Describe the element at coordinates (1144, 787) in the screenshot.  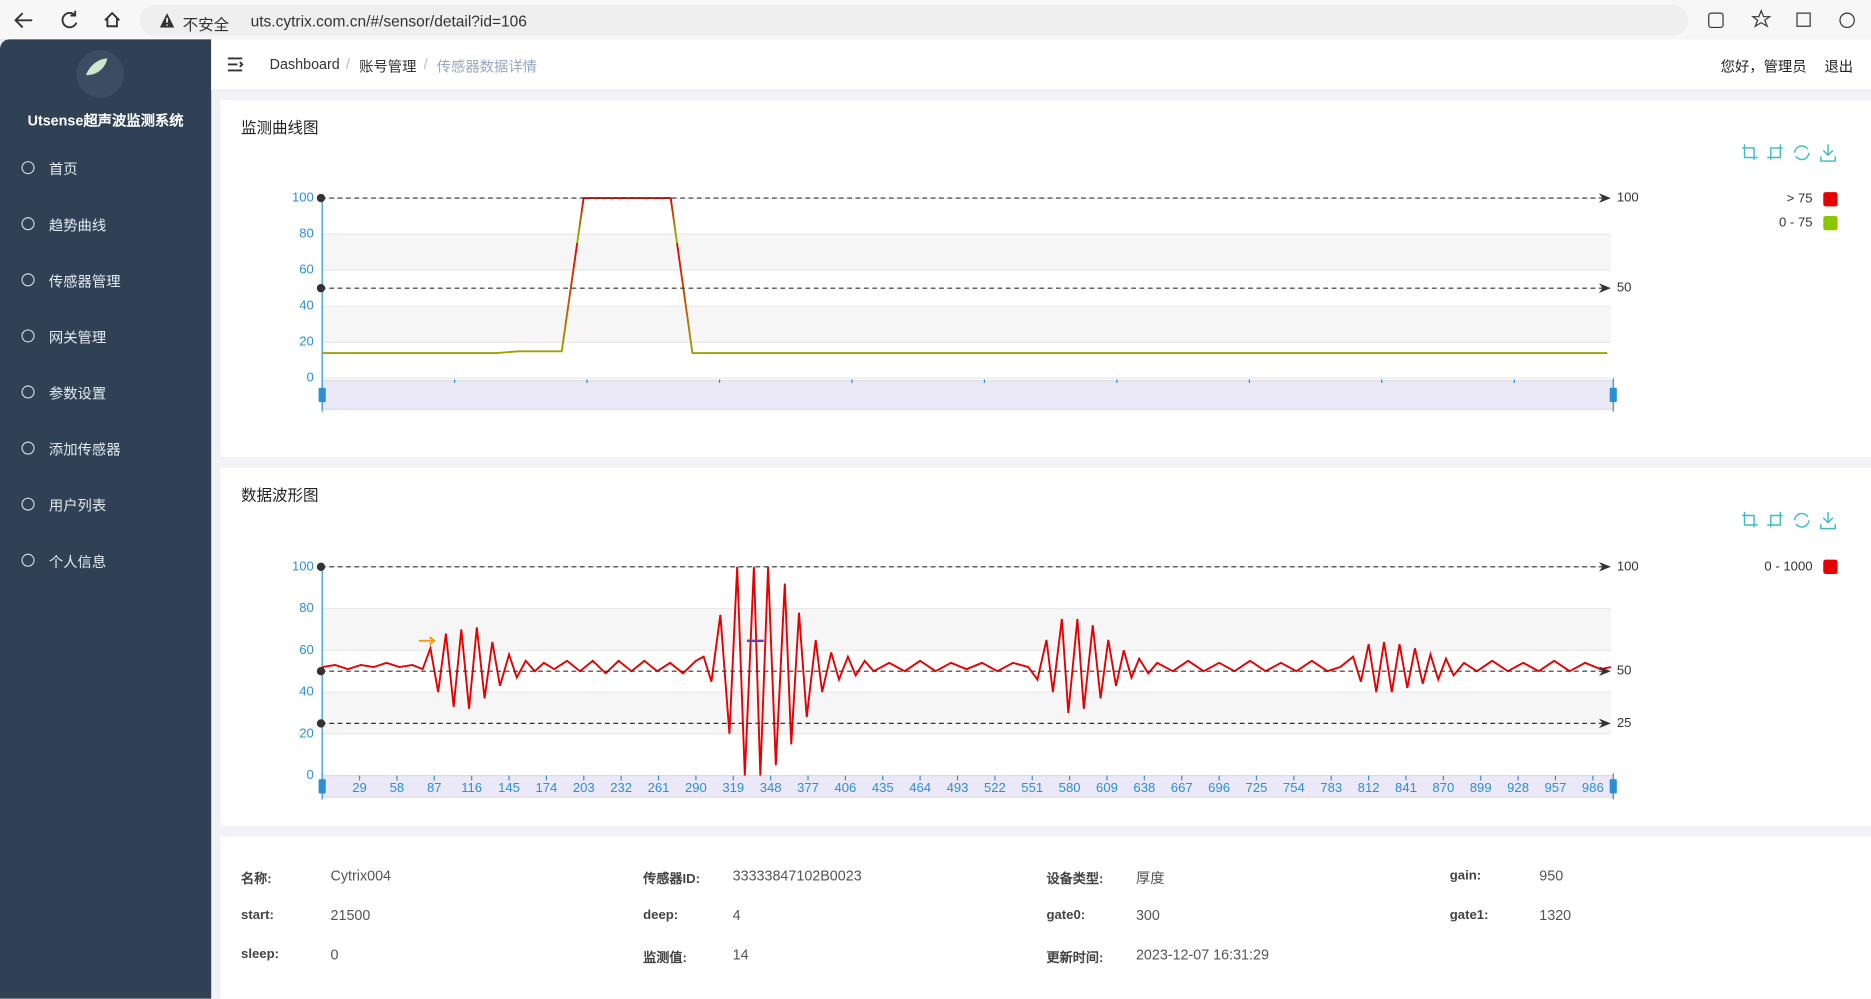
I see `x-tick-label: 638` at that location.